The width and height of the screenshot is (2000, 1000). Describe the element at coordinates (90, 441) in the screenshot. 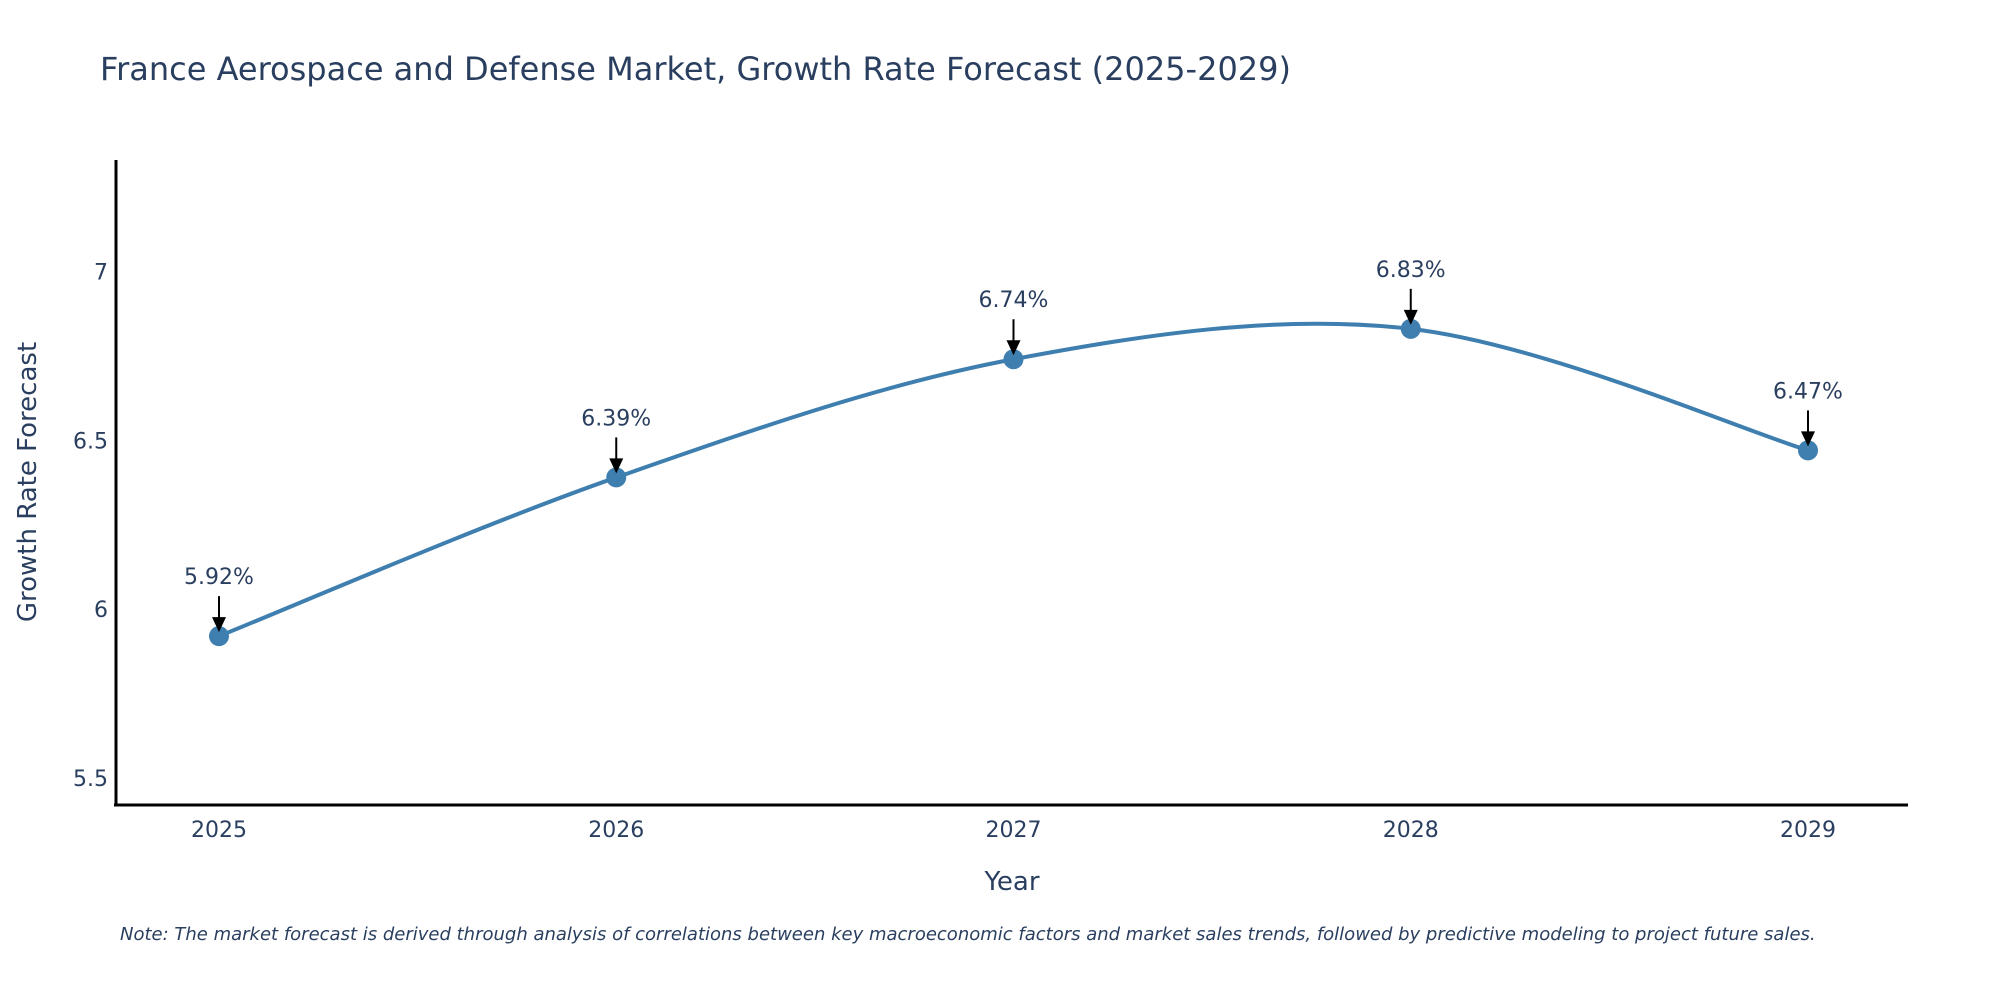

I see `y-tick-label: 6.5` at that location.